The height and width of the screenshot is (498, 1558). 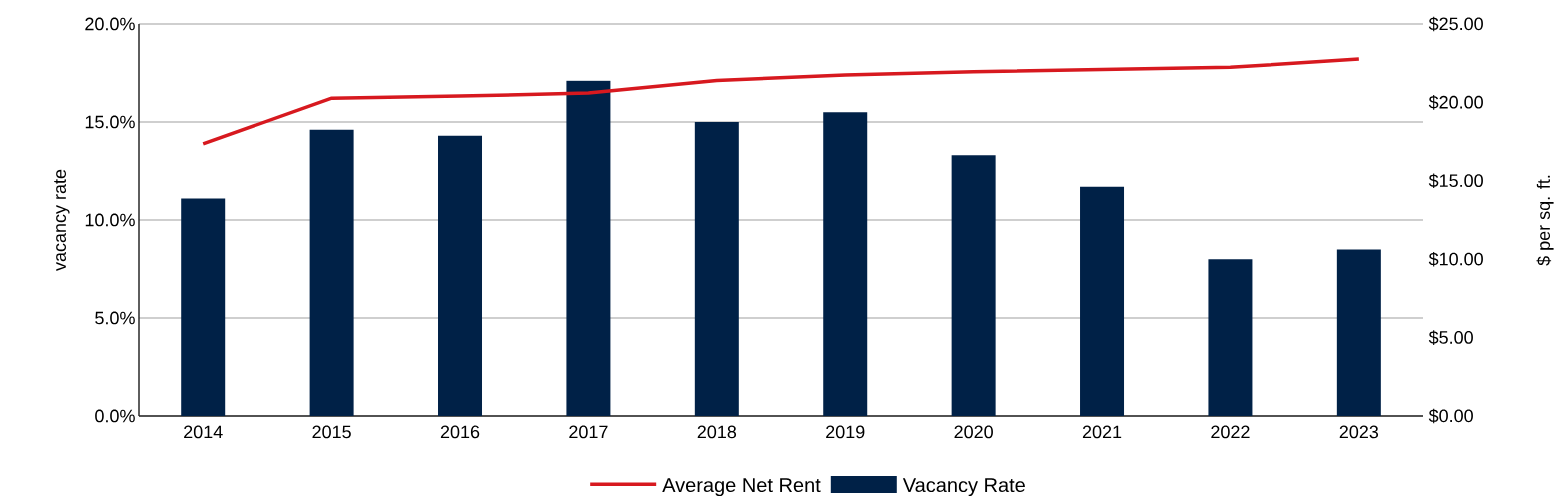 I want to click on y2-tick-label: $0.00, so click(x=1450, y=416).